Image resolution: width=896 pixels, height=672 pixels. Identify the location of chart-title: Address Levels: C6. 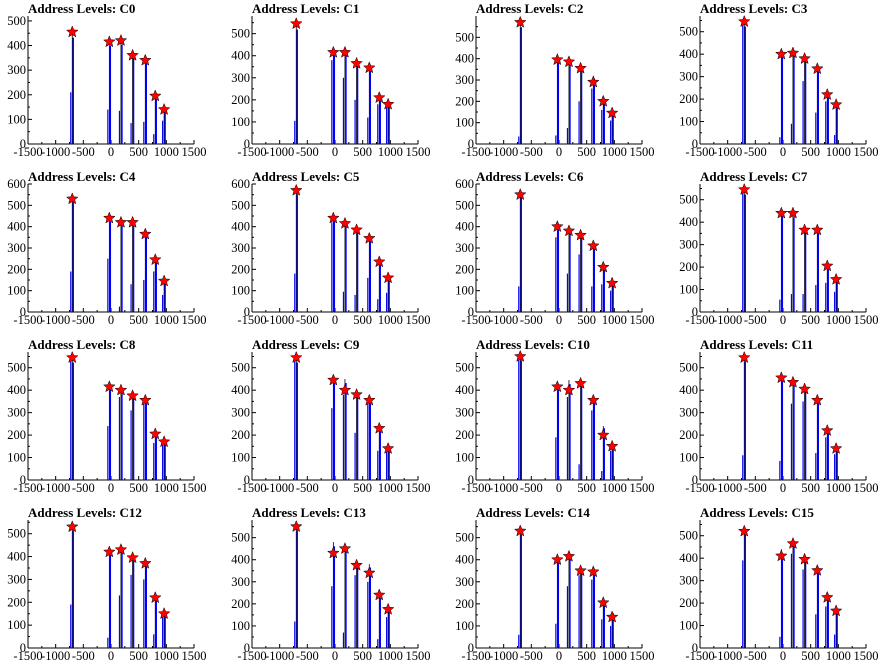
(530, 176).